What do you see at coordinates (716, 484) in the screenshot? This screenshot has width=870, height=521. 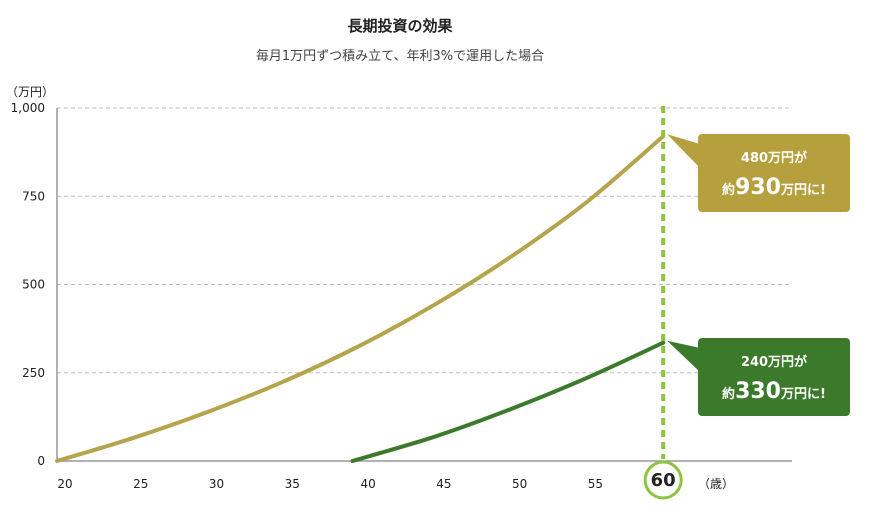 I see `x-axis-unit: （歳）` at bounding box center [716, 484].